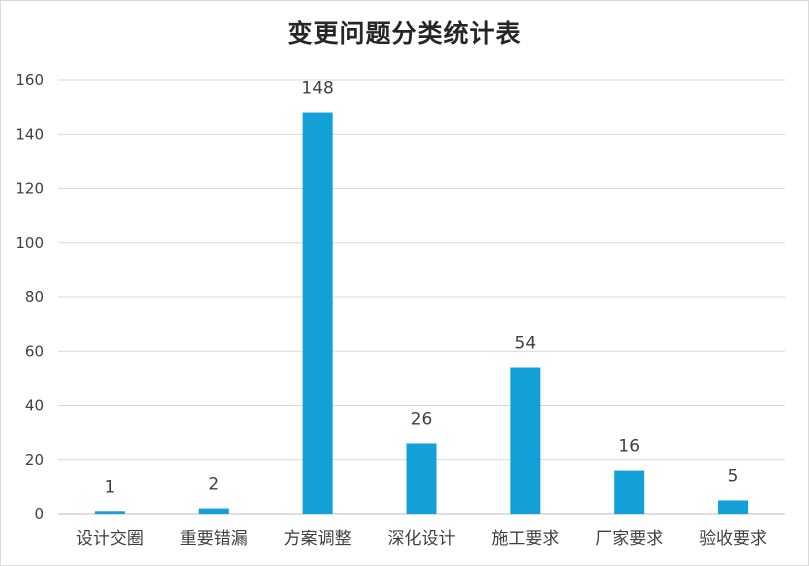 Image resolution: width=809 pixels, height=566 pixels. I want to click on y-tick-label: 140, so click(29, 134).